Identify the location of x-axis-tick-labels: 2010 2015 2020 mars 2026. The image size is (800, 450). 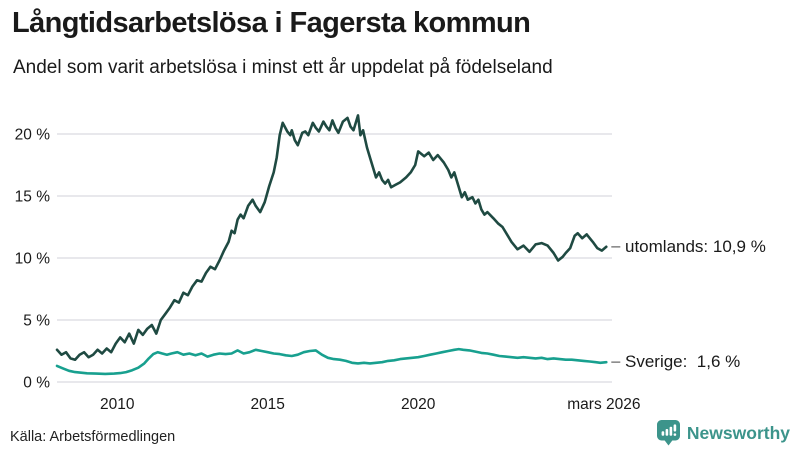
(370, 404).